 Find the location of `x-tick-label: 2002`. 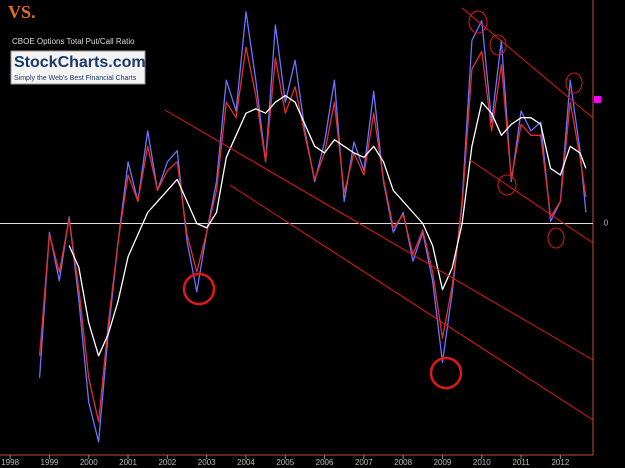

x-tick-label: 2002 is located at coordinates (167, 462).